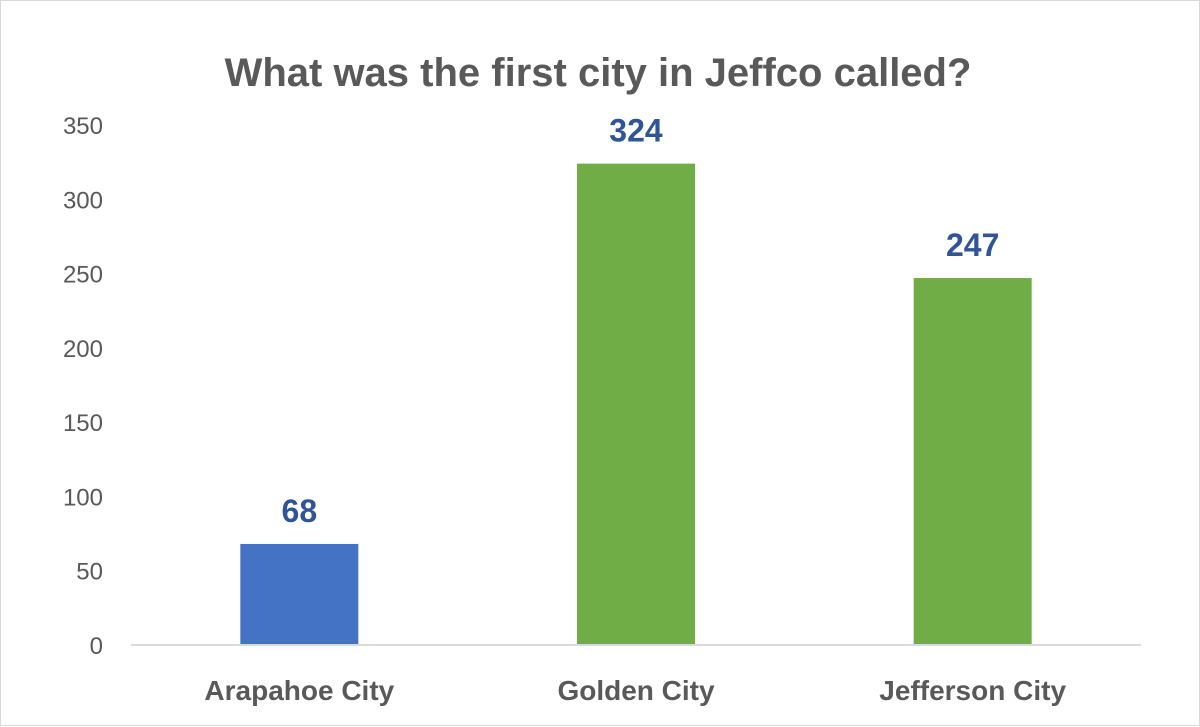 The height and width of the screenshot is (727, 1200). Describe the element at coordinates (83, 349) in the screenshot. I see `y-tick-label: 200` at that location.